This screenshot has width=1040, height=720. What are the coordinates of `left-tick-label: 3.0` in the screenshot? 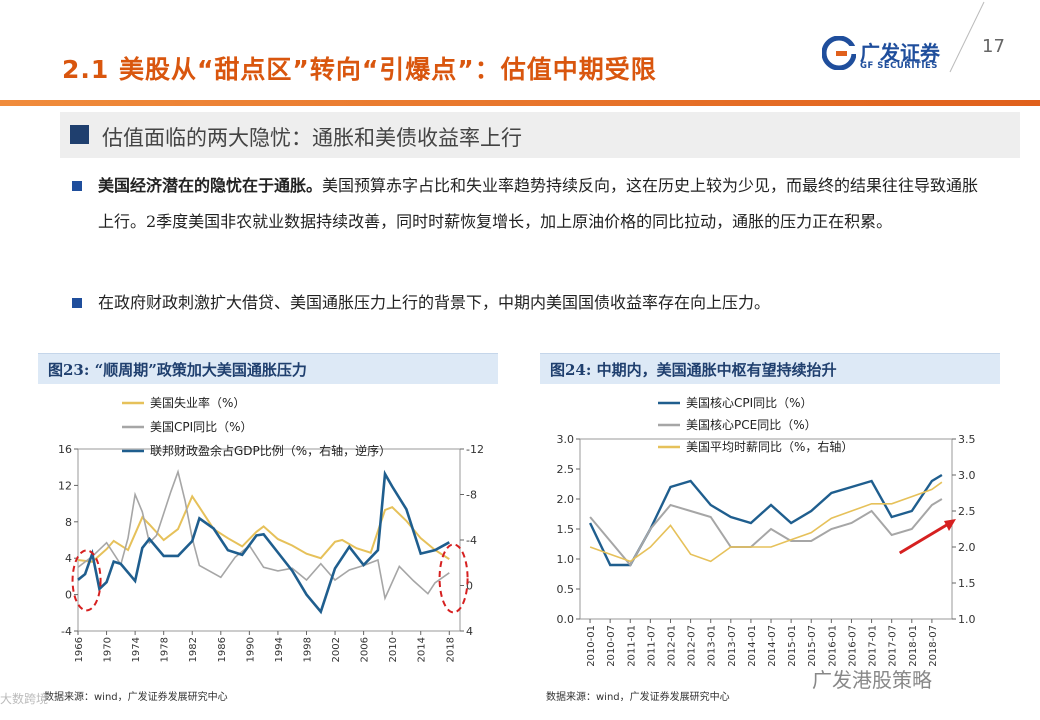 It's located at (566, 439).